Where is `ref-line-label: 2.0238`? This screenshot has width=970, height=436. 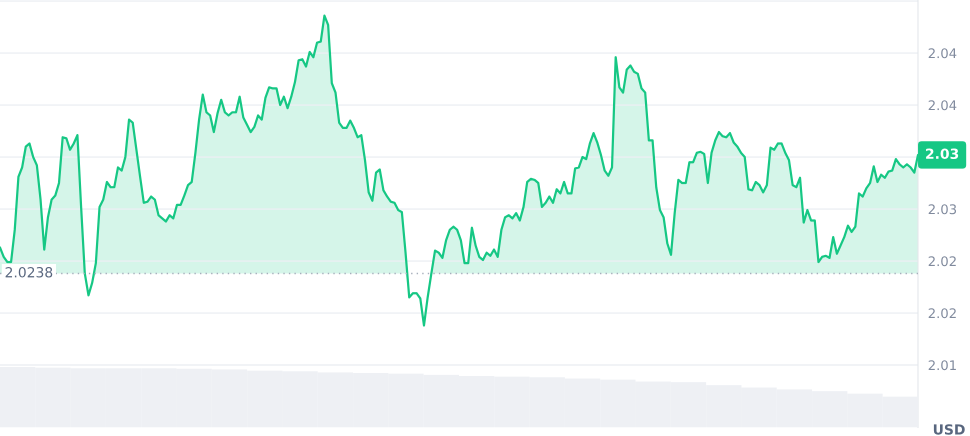
ref-line-label: 2.0238 is located at coordinates (29, 272).